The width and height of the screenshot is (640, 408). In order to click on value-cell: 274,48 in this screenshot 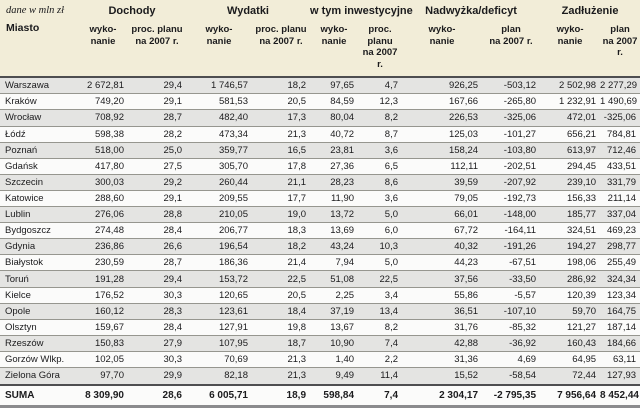, I will do `click(103, 230)`.